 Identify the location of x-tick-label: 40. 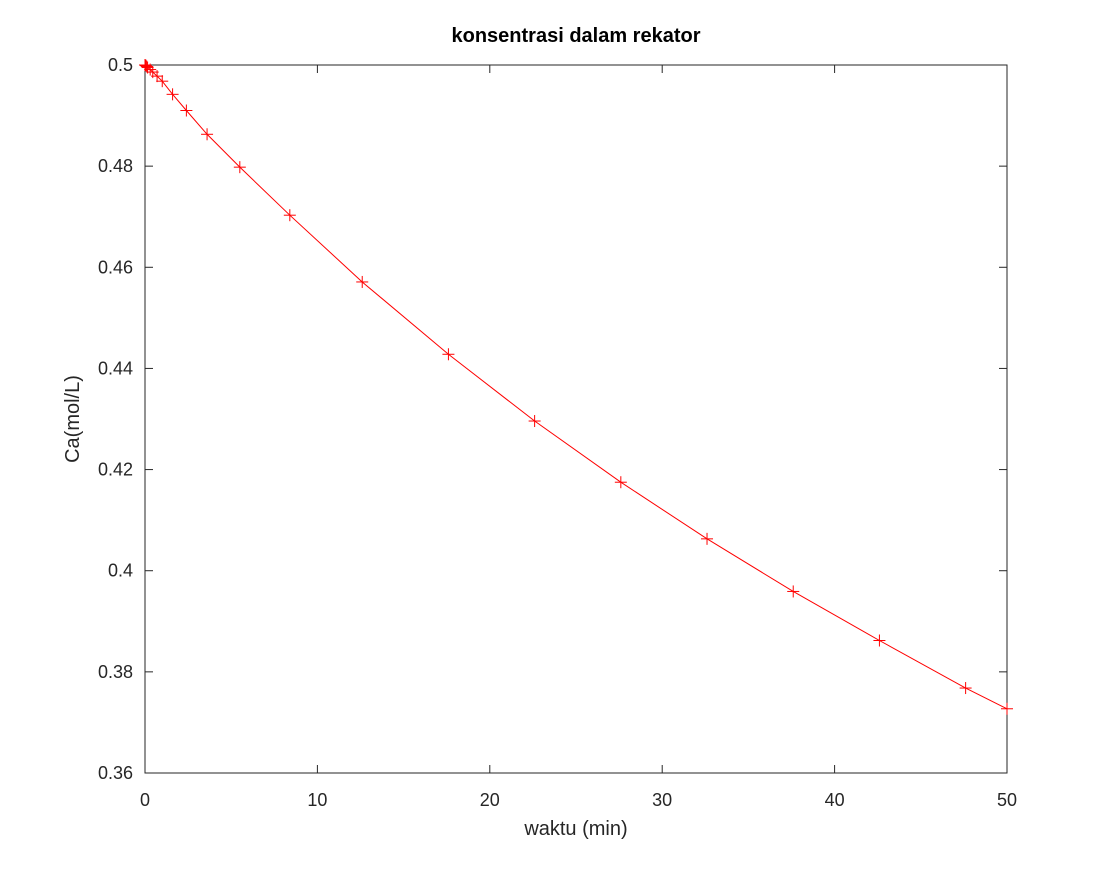
(835, 800).